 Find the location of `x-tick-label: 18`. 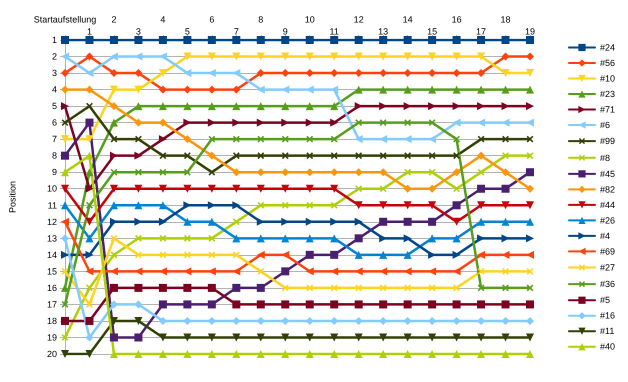

x-tick-label: 18 is located at coordinates (505, 19).